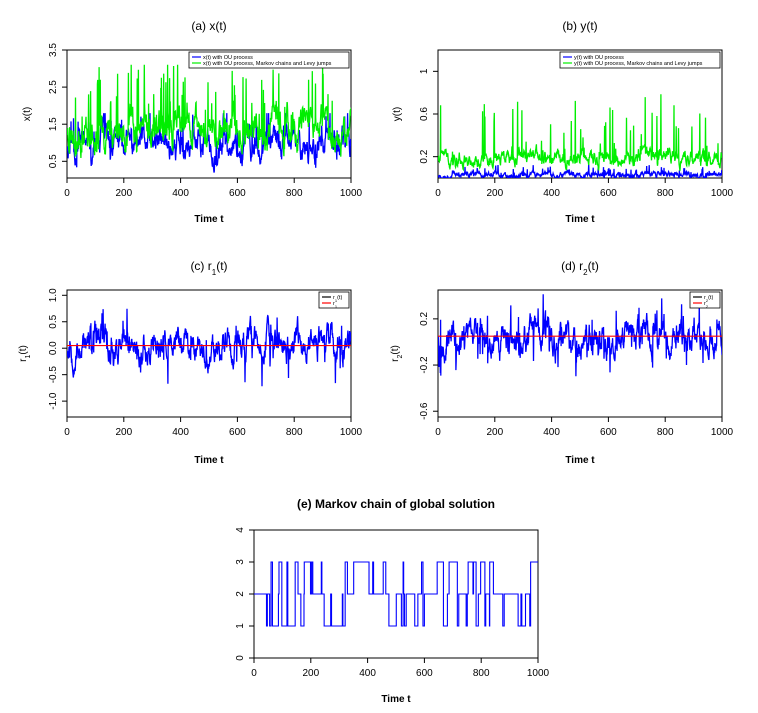 Image resolution: width=758 pixels, height=713 pixels. Describe the element at coordinates (397, 114) in the screenshot. I see `y-axis-label: y(t)` at that location.